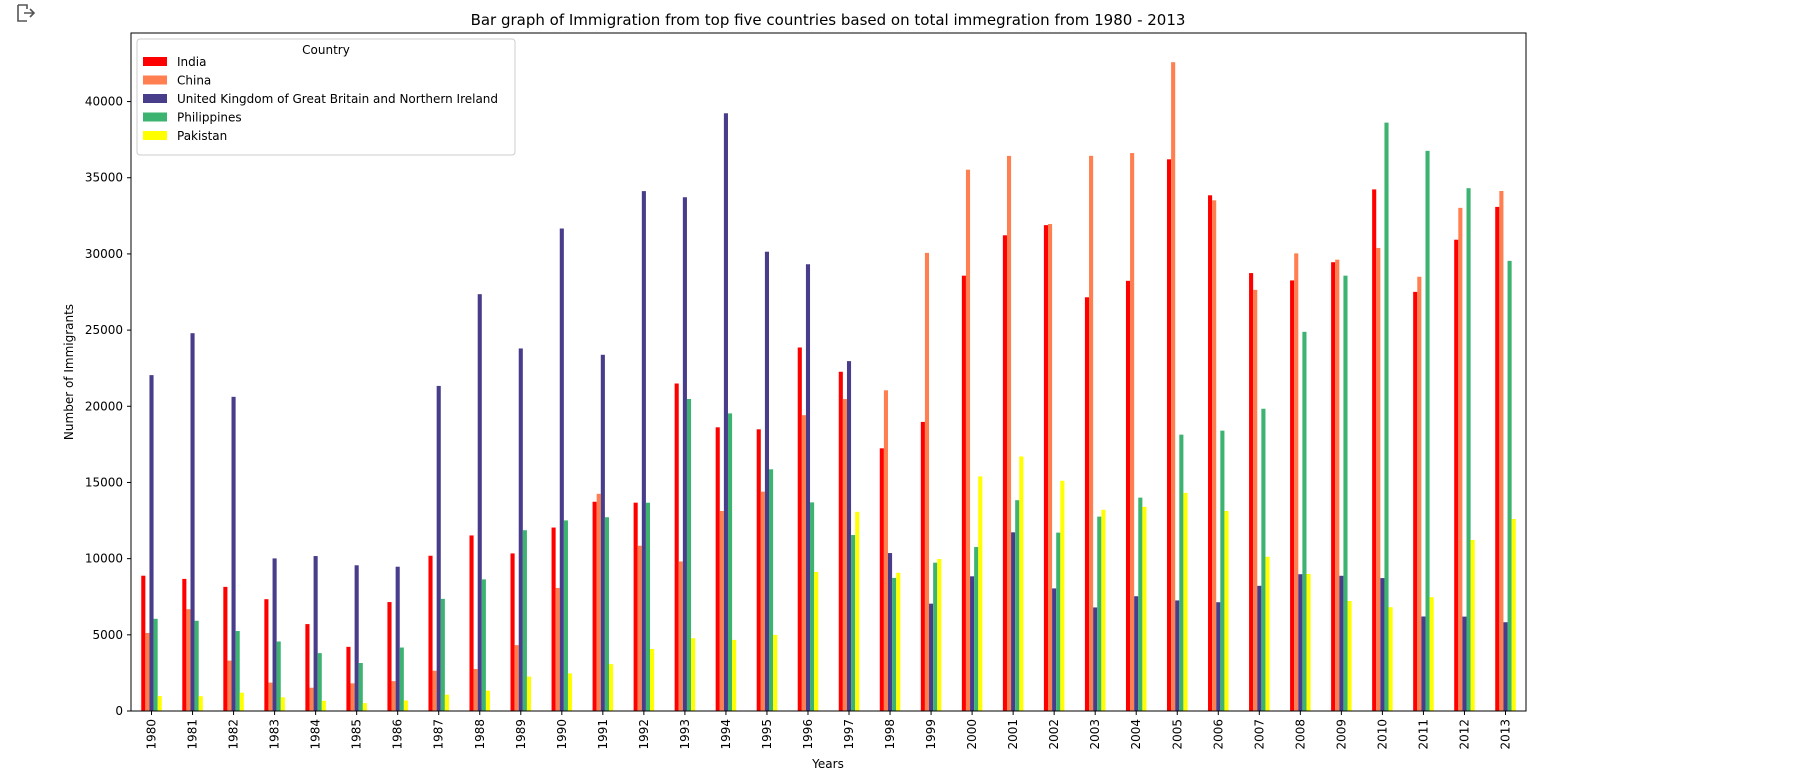 The height and width of the screenshot is (781, 1795). Describe the element at coordinates (1013, 621) in the screenshot. I see `bar-united-kingdom-of-great-britain-and-northern-ireland-2001` at that location.